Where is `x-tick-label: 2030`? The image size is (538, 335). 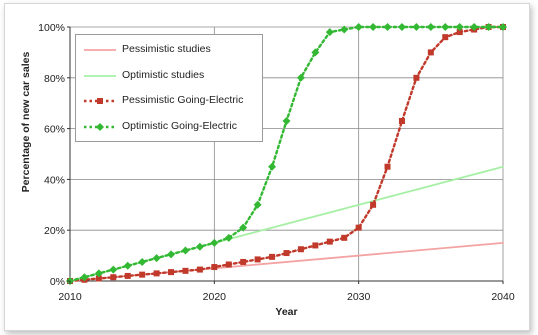
x-tick-label: 2030 is located at coordinates (359, 297).